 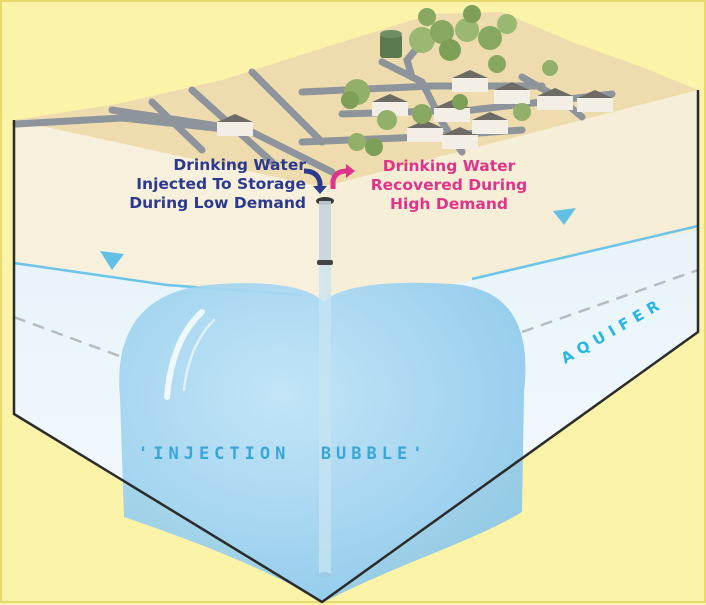 I want to click on houses, so click(x=415, y=109).